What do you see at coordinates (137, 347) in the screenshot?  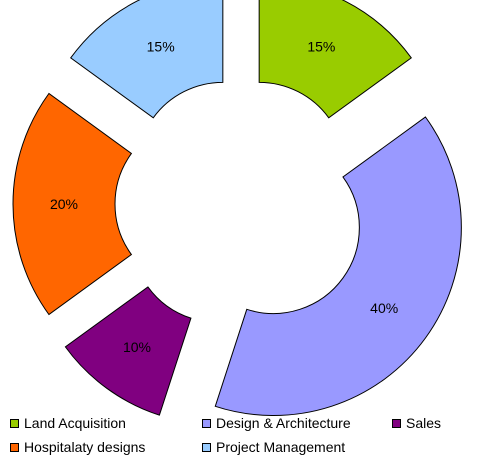 I see `slice-label-sales: 10%` at bounding box center [137, 347].